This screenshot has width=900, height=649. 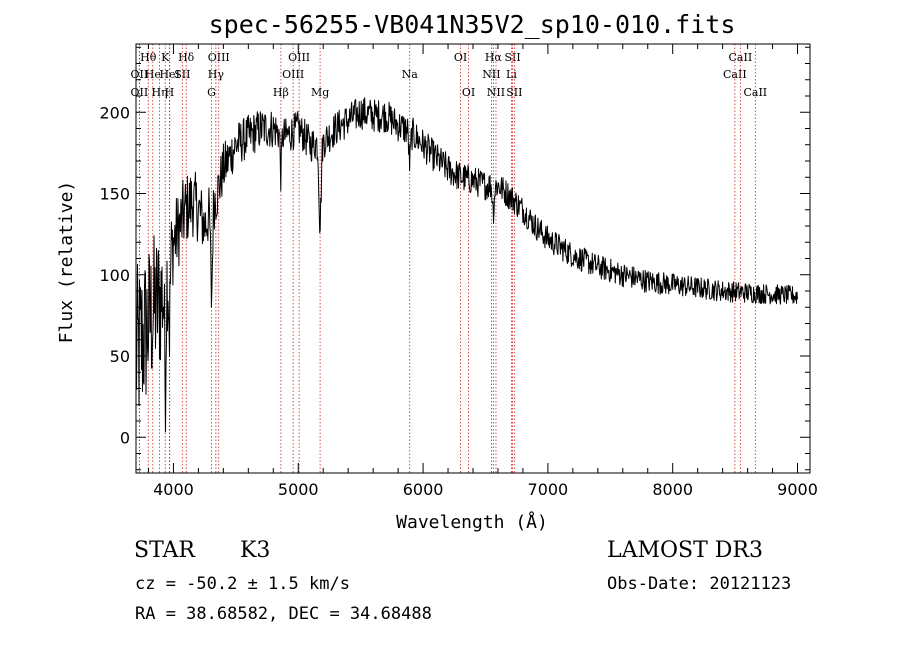 What do you see at coordinates (120, 356) in the screenshot?
I see `y-tick-label: 50` at bounding box center [120, 356].